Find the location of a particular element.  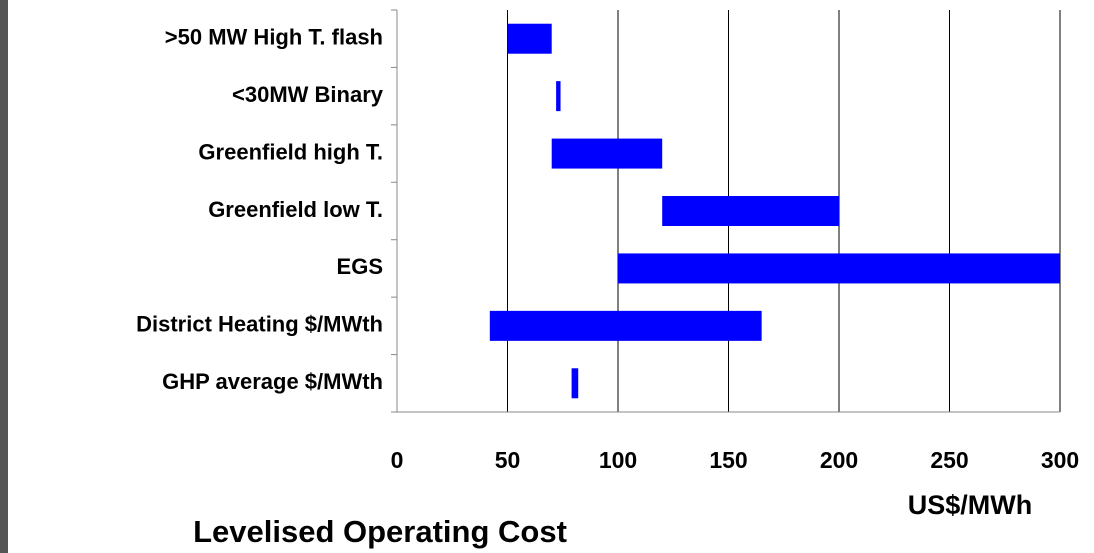

y-tick-label: Greenfield low T. is located at coordinates (295, 209).